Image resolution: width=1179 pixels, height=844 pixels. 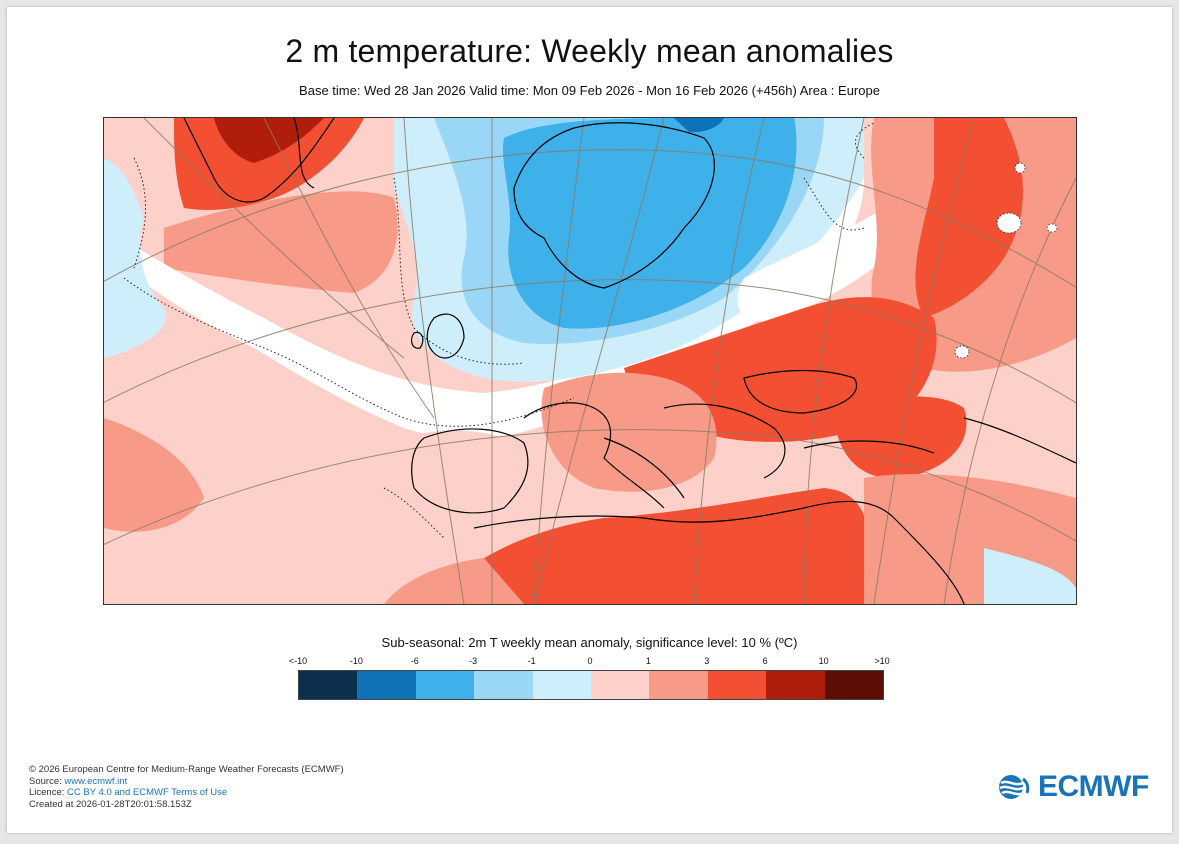 I want to click on legend-tick: 6, so click(x=765, y=661).